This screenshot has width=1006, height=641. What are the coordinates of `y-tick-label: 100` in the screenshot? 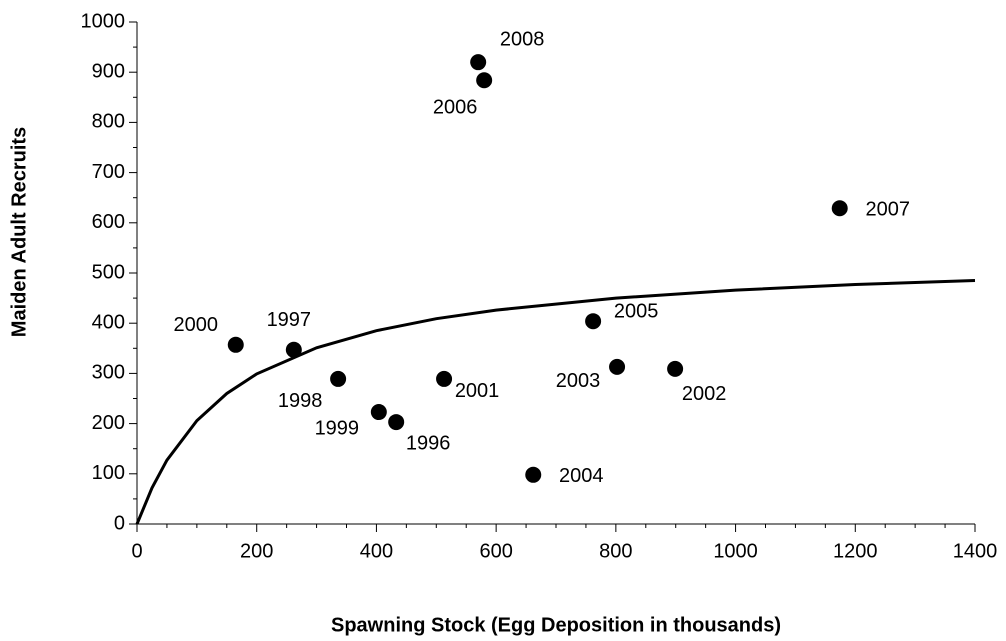 It's located at (108, 473).